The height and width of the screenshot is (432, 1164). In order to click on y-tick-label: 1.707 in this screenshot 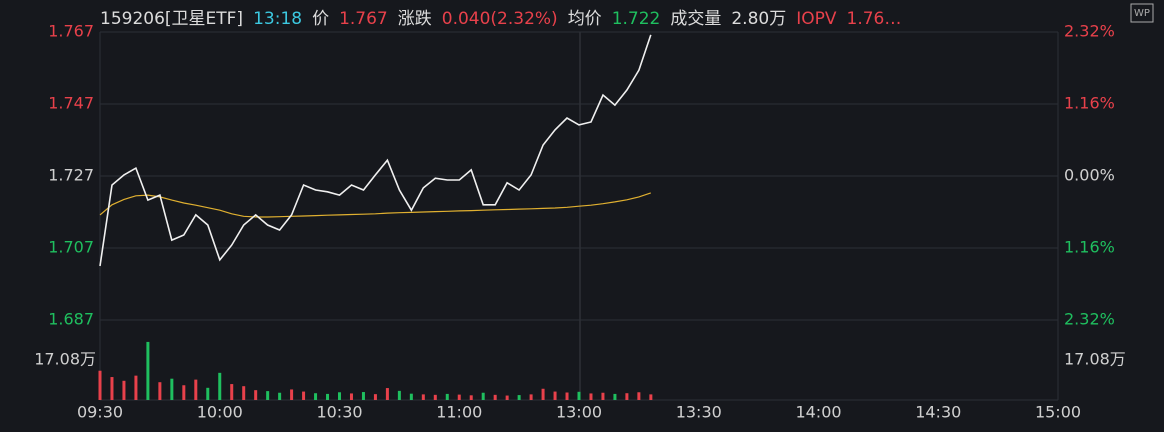, I will do `click(71, 247)`.